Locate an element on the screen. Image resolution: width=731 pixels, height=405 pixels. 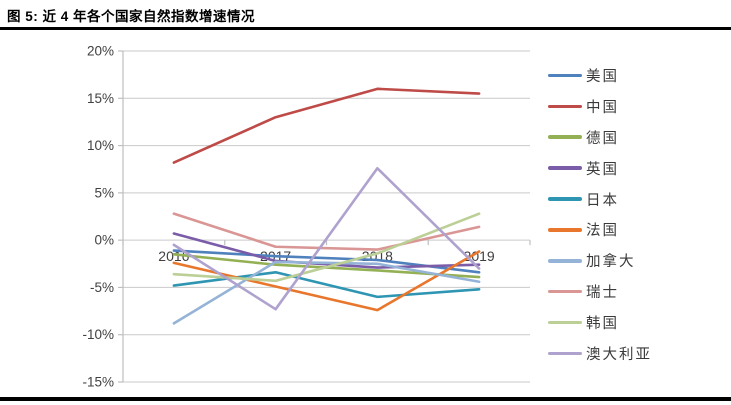
legend-item-4: 日本 is located at coordinates (638, 199).